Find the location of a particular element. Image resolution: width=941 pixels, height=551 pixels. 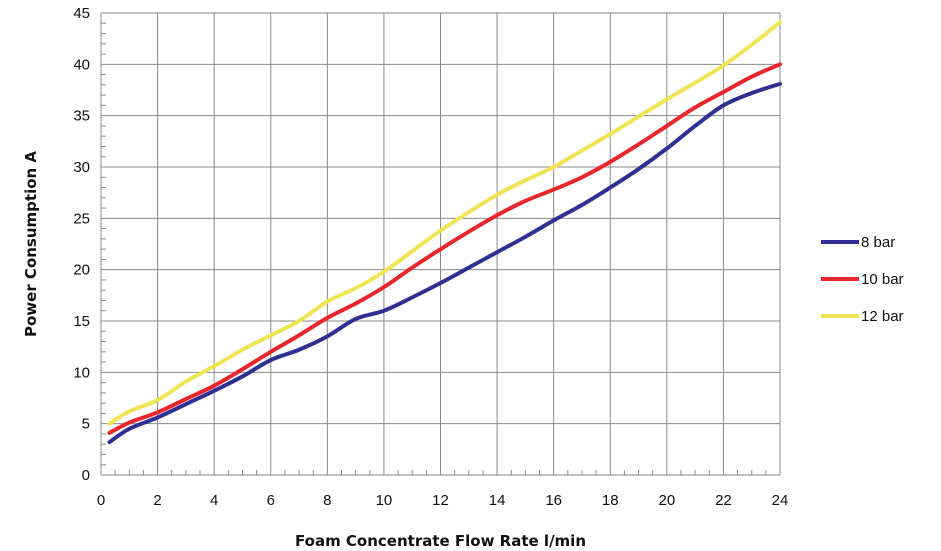

x-tick-label: 16 is located at coordinates (553, 500).